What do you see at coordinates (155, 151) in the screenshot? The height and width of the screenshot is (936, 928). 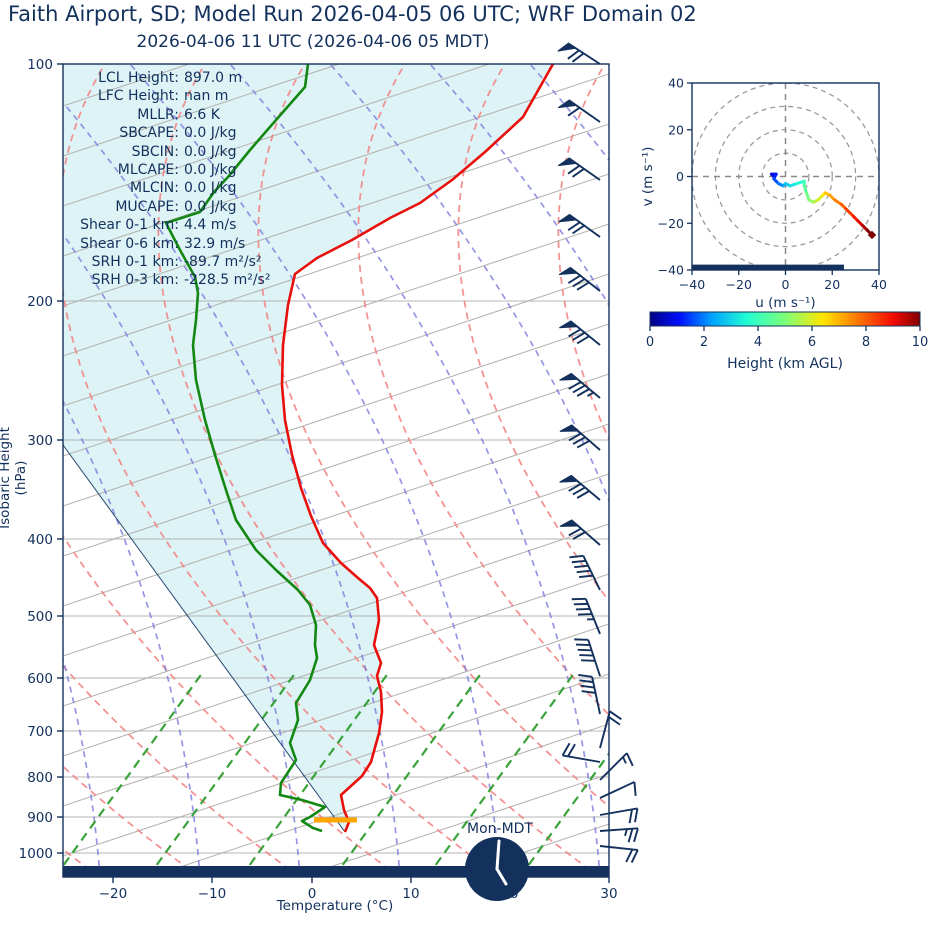 I see `index-label: SBCIN:` at bounding box center [155, 151].